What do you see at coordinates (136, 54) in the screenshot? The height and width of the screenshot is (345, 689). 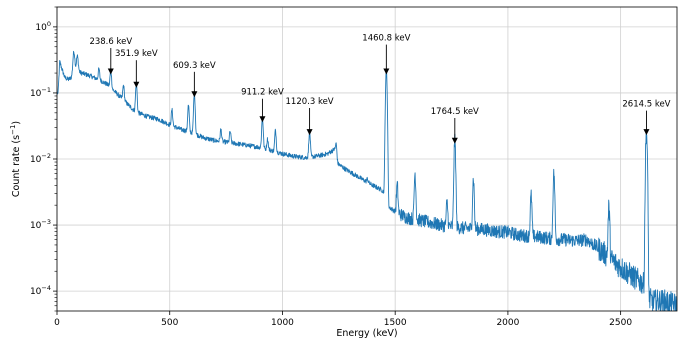 I see `peak-annotation-label: 351.9 keV` at bounding box center [136, 54].